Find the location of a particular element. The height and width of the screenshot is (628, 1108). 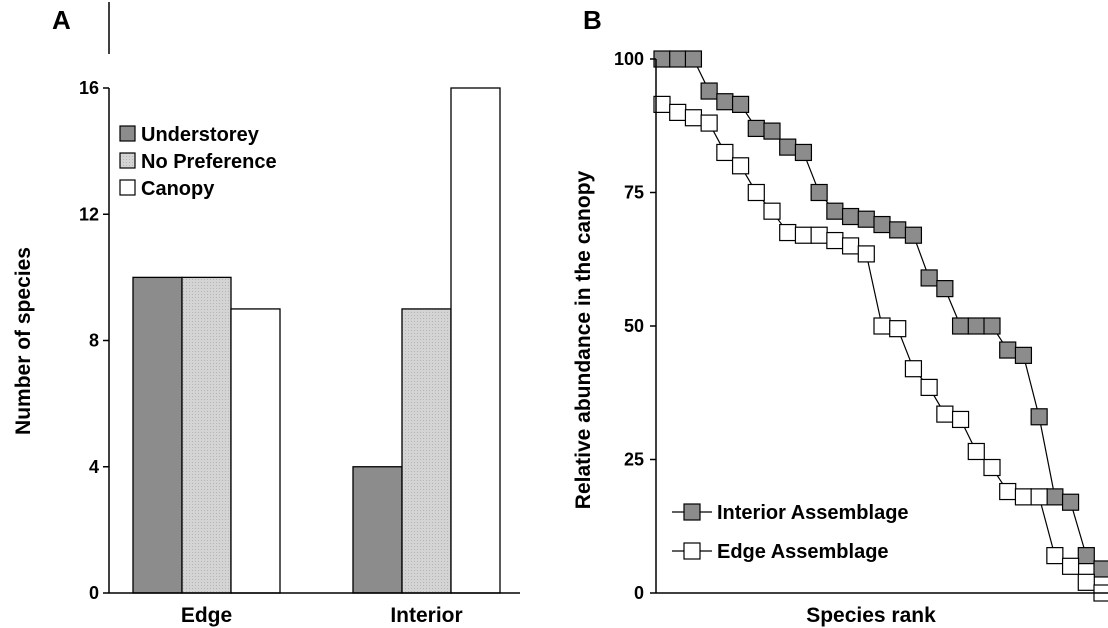

b-y-tick-label-75: 75 is located at coordinates (634, 193).